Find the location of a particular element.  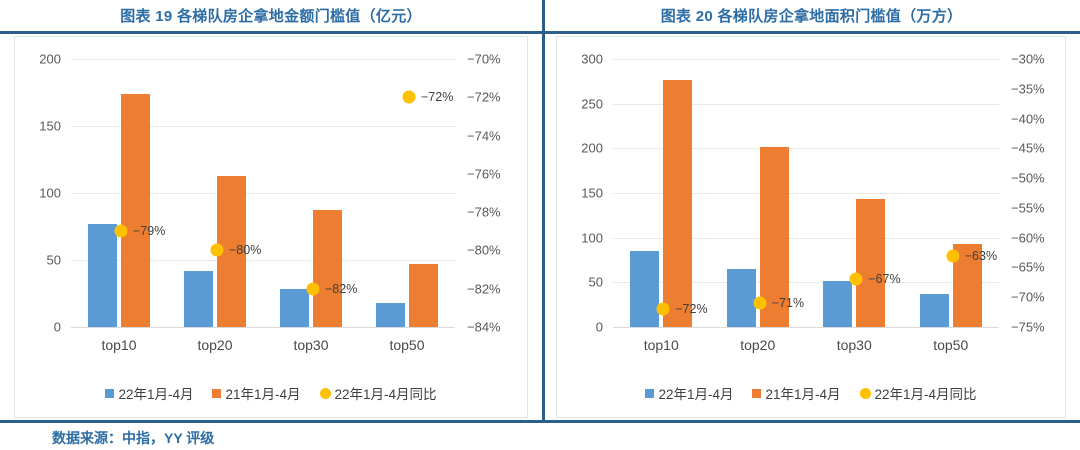

vertical-divider-rule is located at coordinates (543, 211).